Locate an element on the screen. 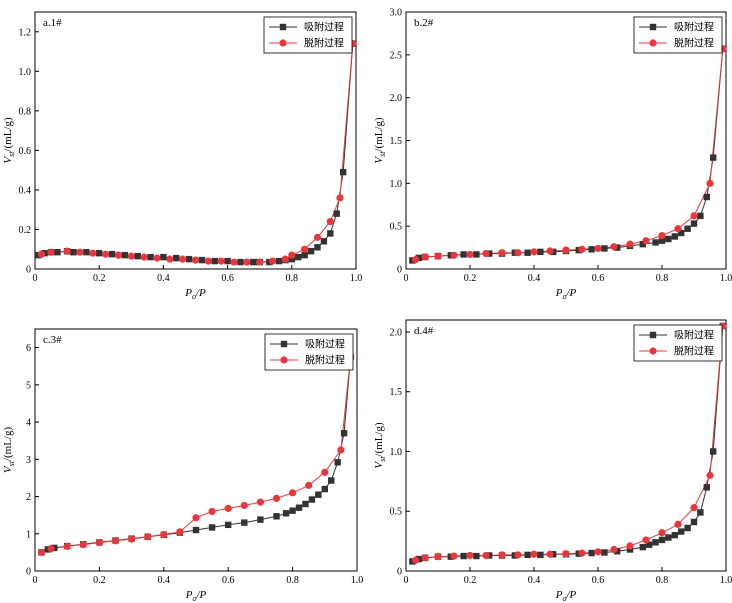 The width and height of the screenshot is (732, 603). y-tick-label: 0.4 is located at coordinates (25, 190).